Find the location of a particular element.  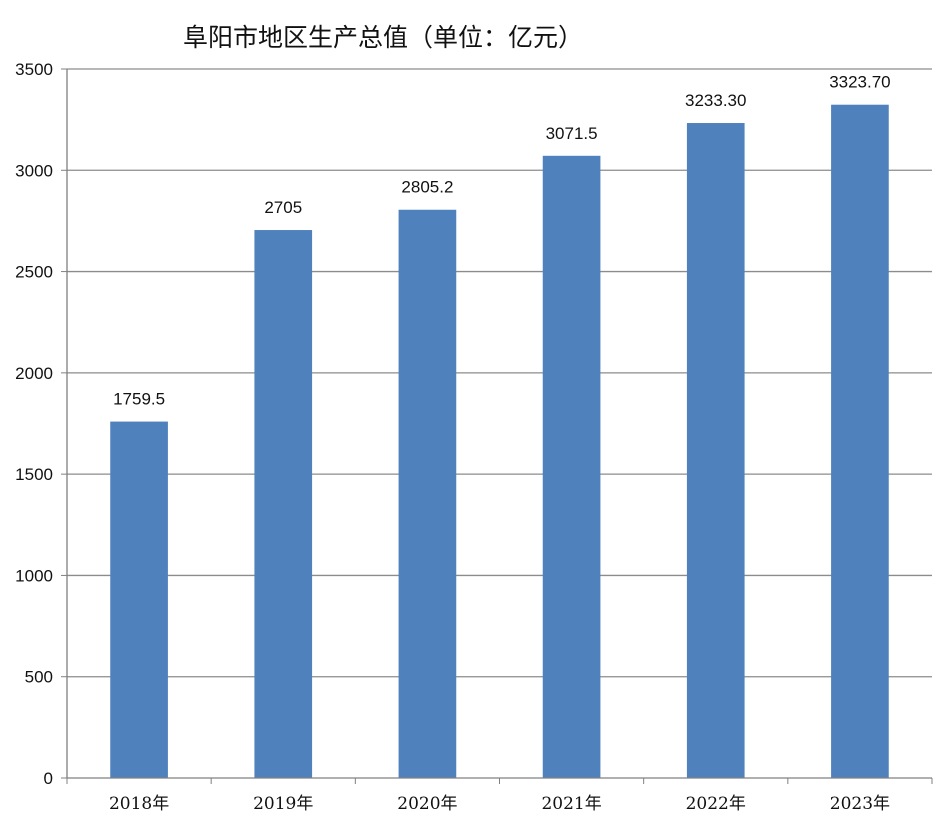

x-tick-label-4: 2022年 is located at coordinates (716, 804).